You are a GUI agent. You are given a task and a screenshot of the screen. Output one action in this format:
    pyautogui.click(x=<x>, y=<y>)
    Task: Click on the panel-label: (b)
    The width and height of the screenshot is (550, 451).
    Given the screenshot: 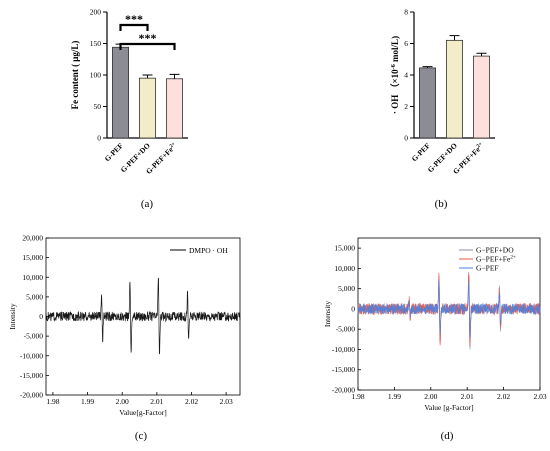 What is the action you would take?
    pyautogui.click(x=441, y=204)
    